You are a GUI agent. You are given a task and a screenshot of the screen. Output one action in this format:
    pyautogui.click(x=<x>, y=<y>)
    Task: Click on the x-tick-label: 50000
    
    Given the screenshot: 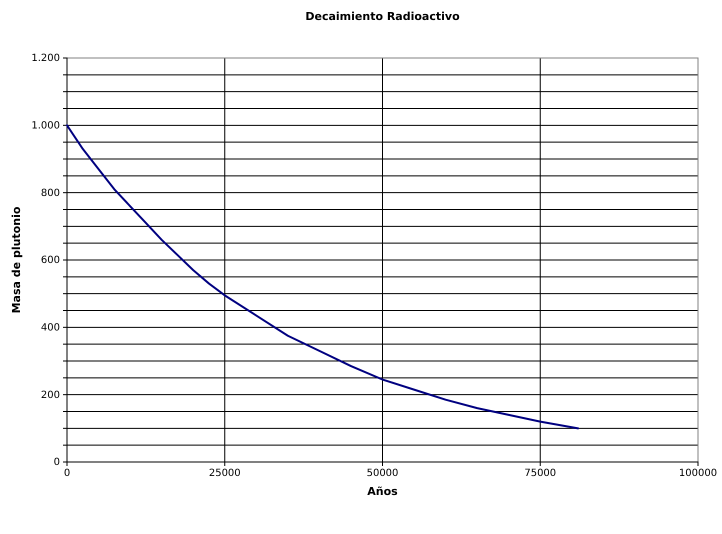 What is the action you would take?
    pyautogui.click(x=382, y=474)
    